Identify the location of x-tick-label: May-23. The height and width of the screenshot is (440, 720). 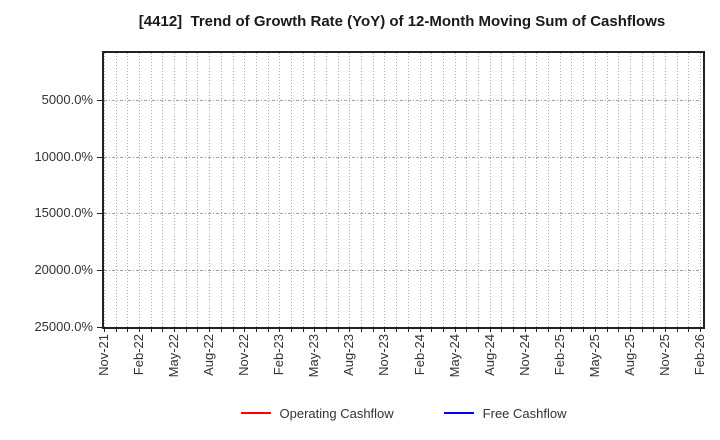
(313, 356).